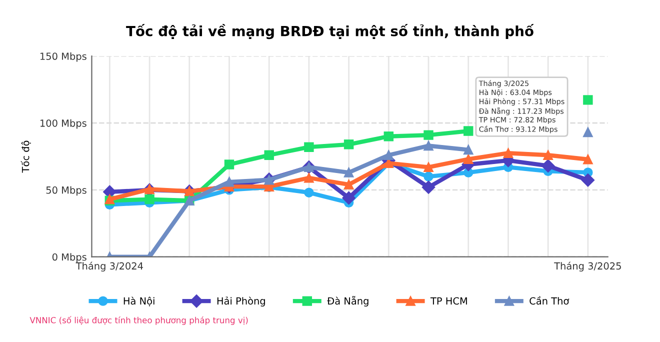 The width and height of the screenshot is (660, 342). What do you see at coordinates (63, 124) in the screenshot?
I see `y-tick-label: 100 Mbps` at bounding box center [63, 124].